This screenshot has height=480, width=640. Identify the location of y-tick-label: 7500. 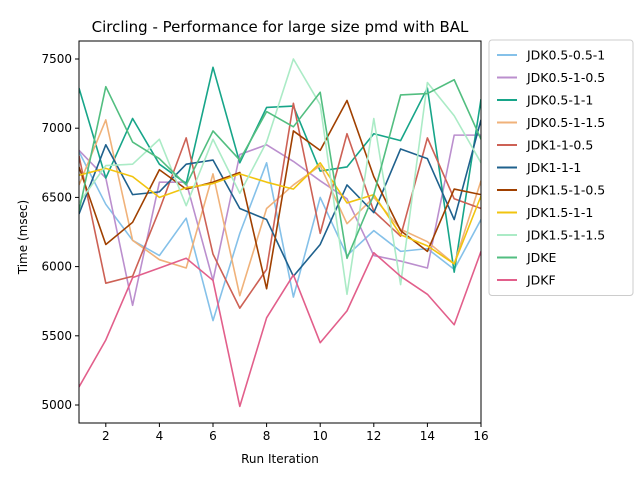
(56, 59).